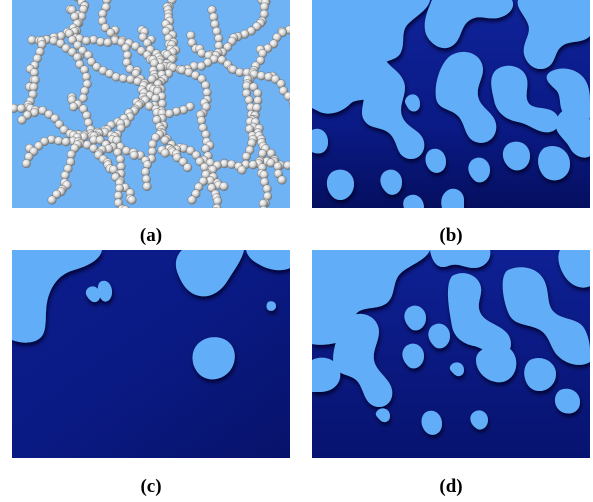 This screenshot has height=502, width=593. What do you see at coordinates (151, 235) in the screenshot?
I see `panel-a-caption: (a)` at bounding box center [151, 235].